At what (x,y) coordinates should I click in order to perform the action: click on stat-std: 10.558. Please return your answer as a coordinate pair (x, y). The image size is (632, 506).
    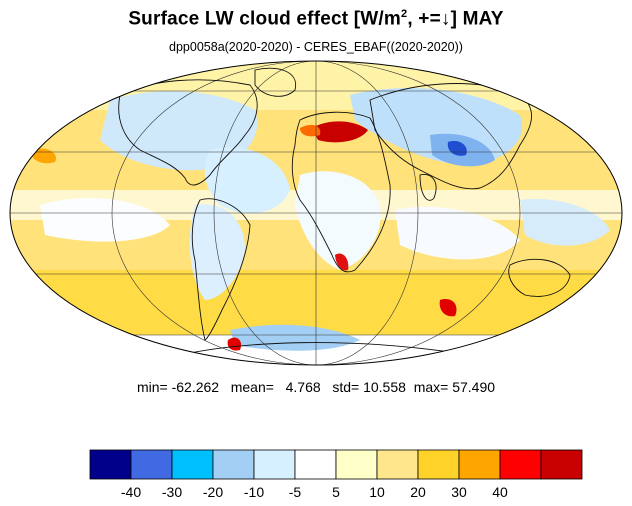
    Looking at the image, I should click on (384, 387).